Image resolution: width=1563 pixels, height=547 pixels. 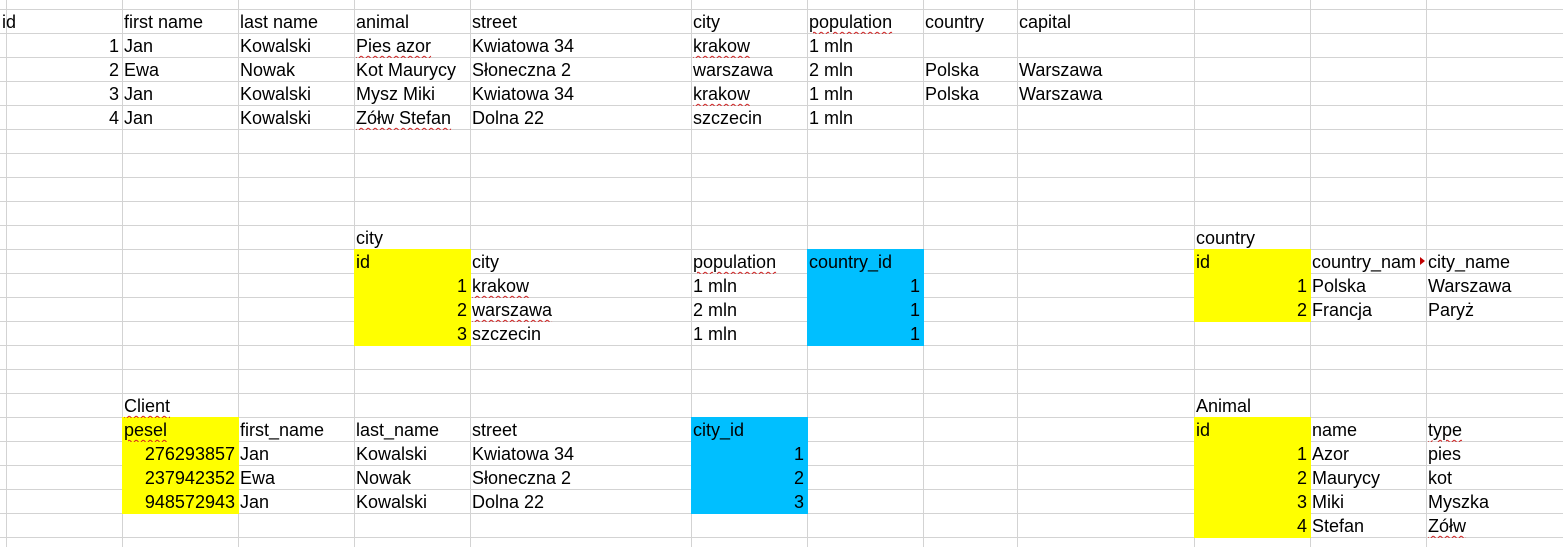 I want to click on animal-cell: kot, so click(x=1440, y=478).